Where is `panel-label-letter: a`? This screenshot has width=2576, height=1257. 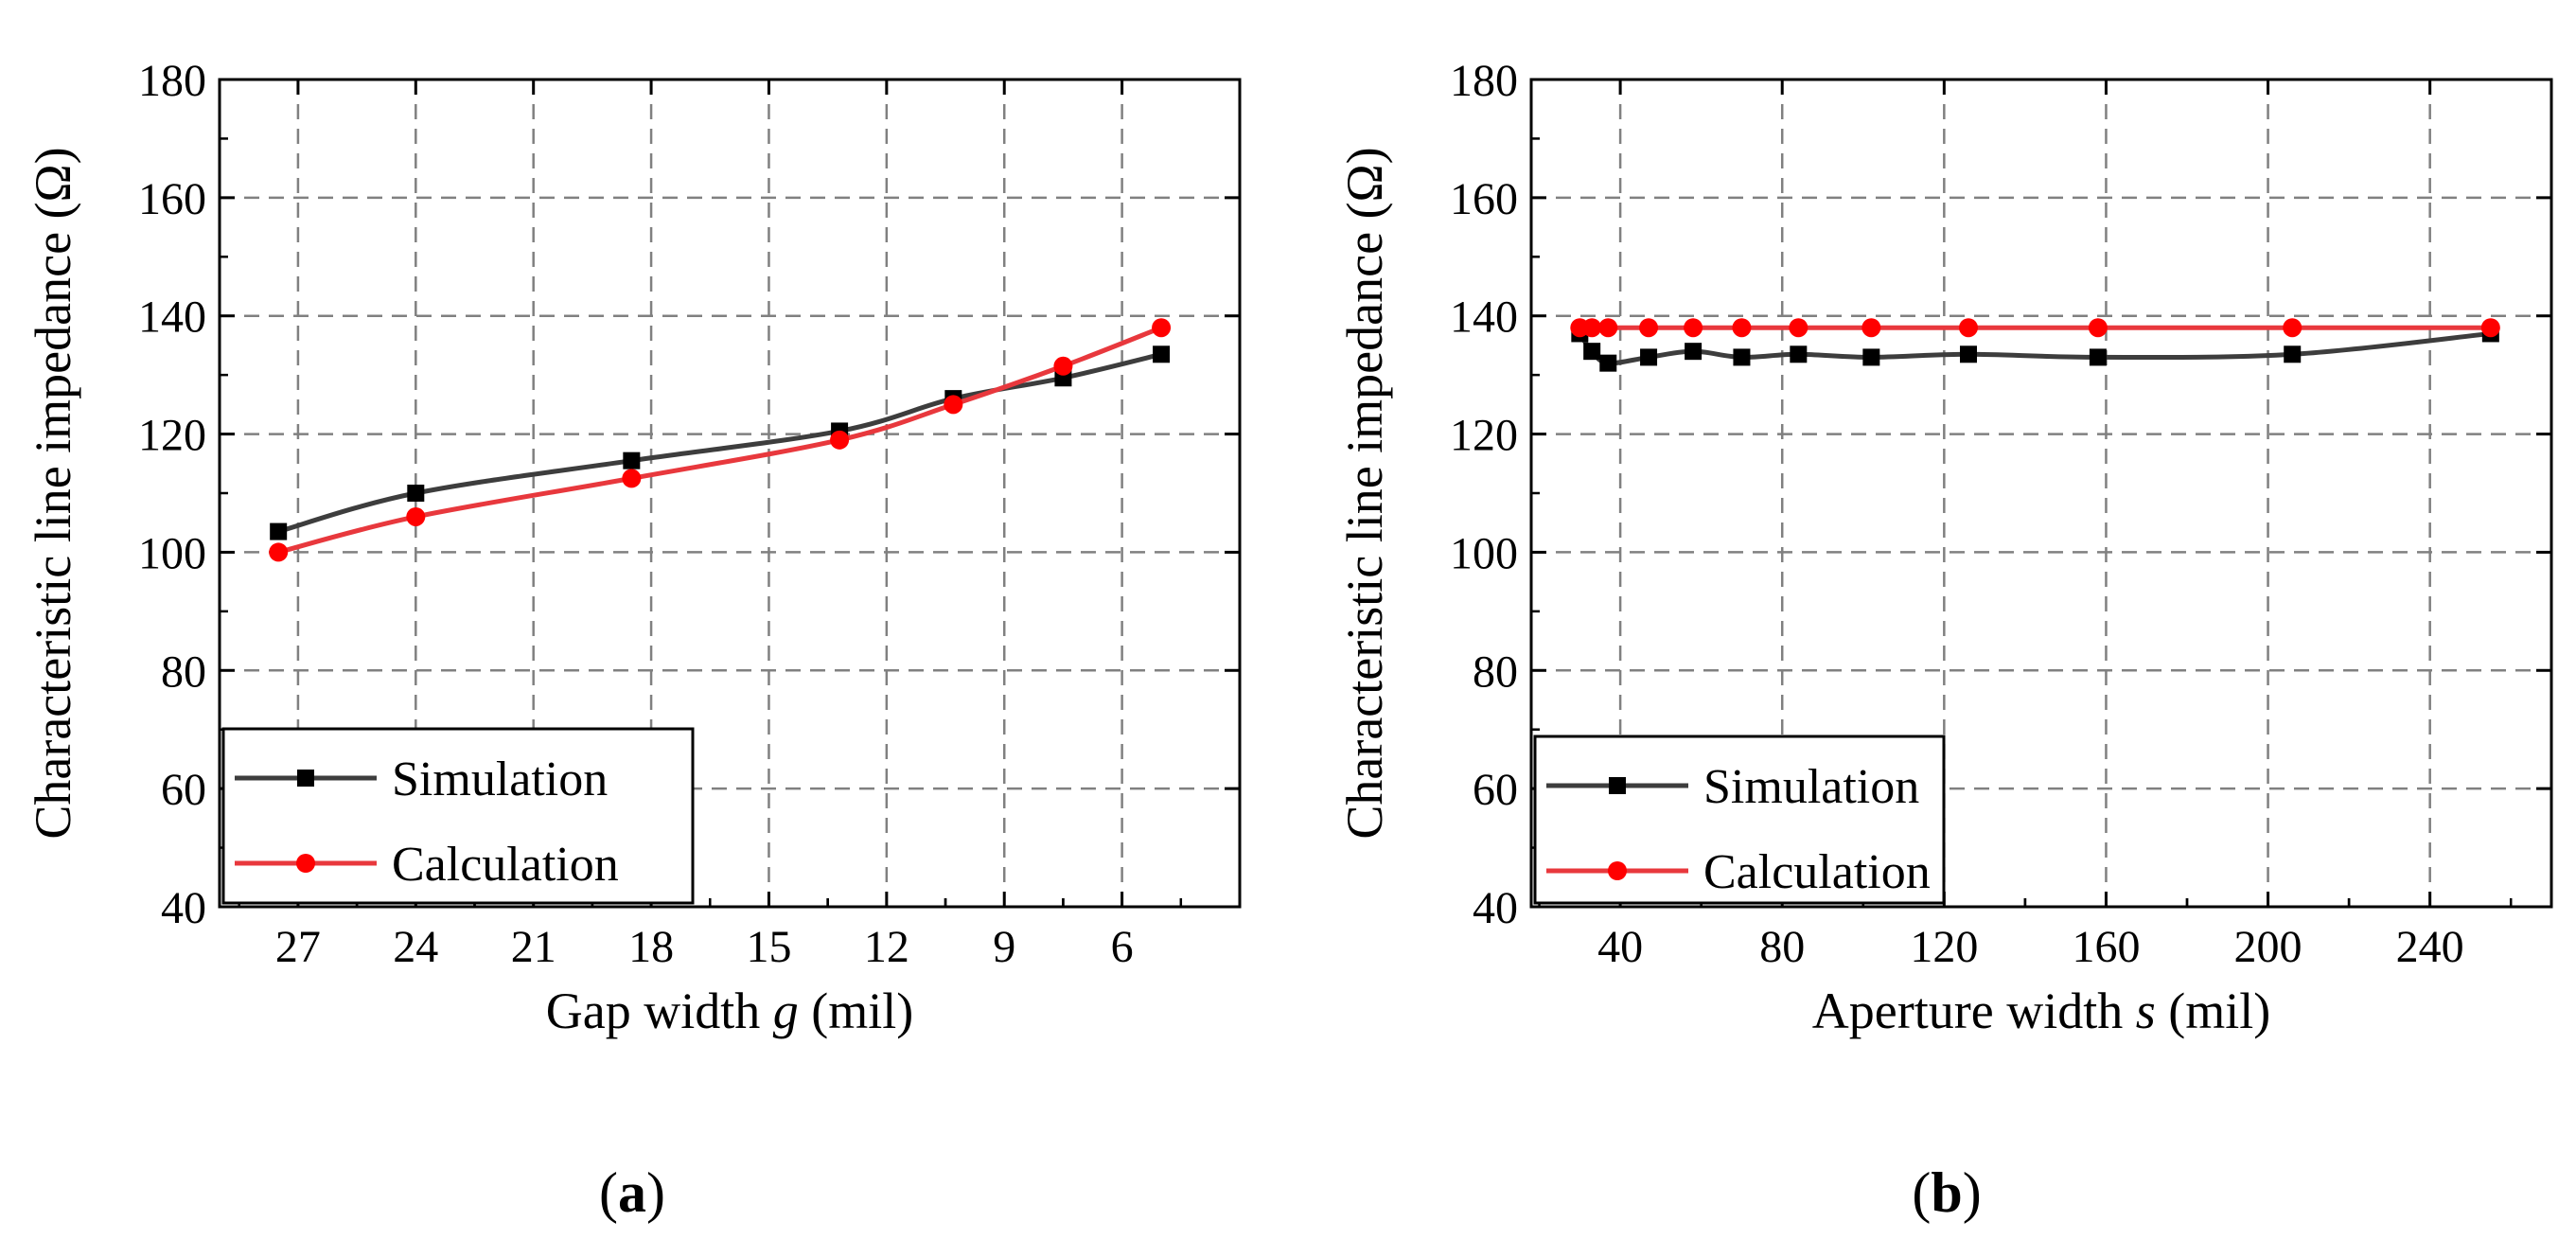 panel-label-letter: a is located at coordinates (632, 1192).